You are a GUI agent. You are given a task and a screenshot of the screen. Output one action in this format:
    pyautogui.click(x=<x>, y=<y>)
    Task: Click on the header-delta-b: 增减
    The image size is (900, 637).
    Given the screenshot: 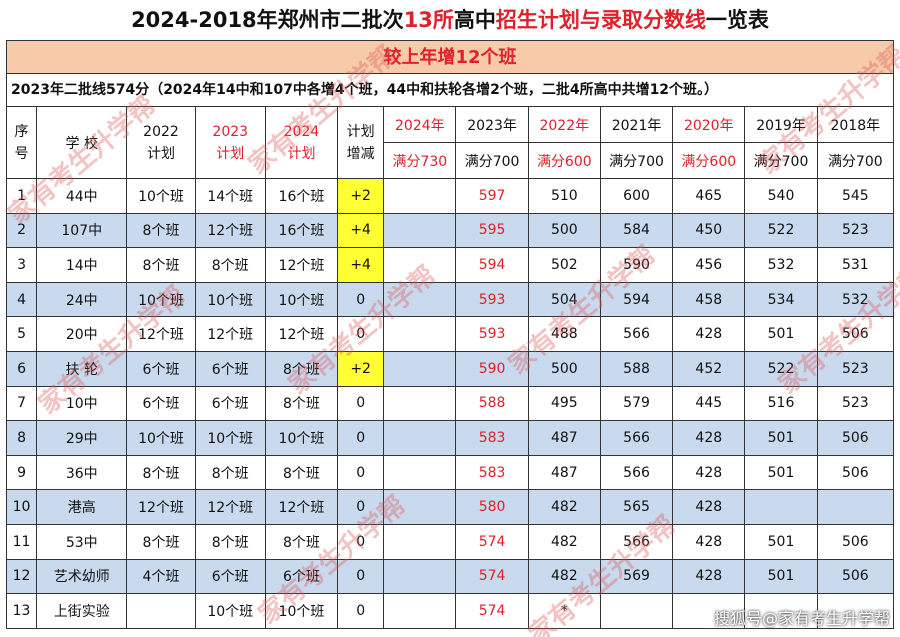 What is the action you would take?
    pyautogui.click(x=360, y=153)
    